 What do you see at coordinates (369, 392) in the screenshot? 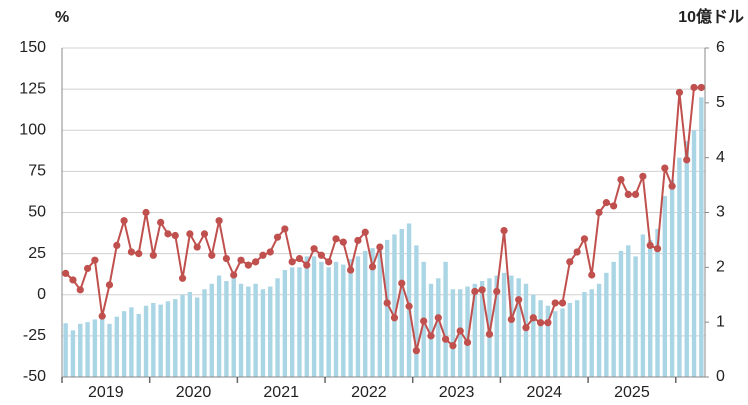
I see `x-tick-label: 2022` at bounding box center [369, 392].